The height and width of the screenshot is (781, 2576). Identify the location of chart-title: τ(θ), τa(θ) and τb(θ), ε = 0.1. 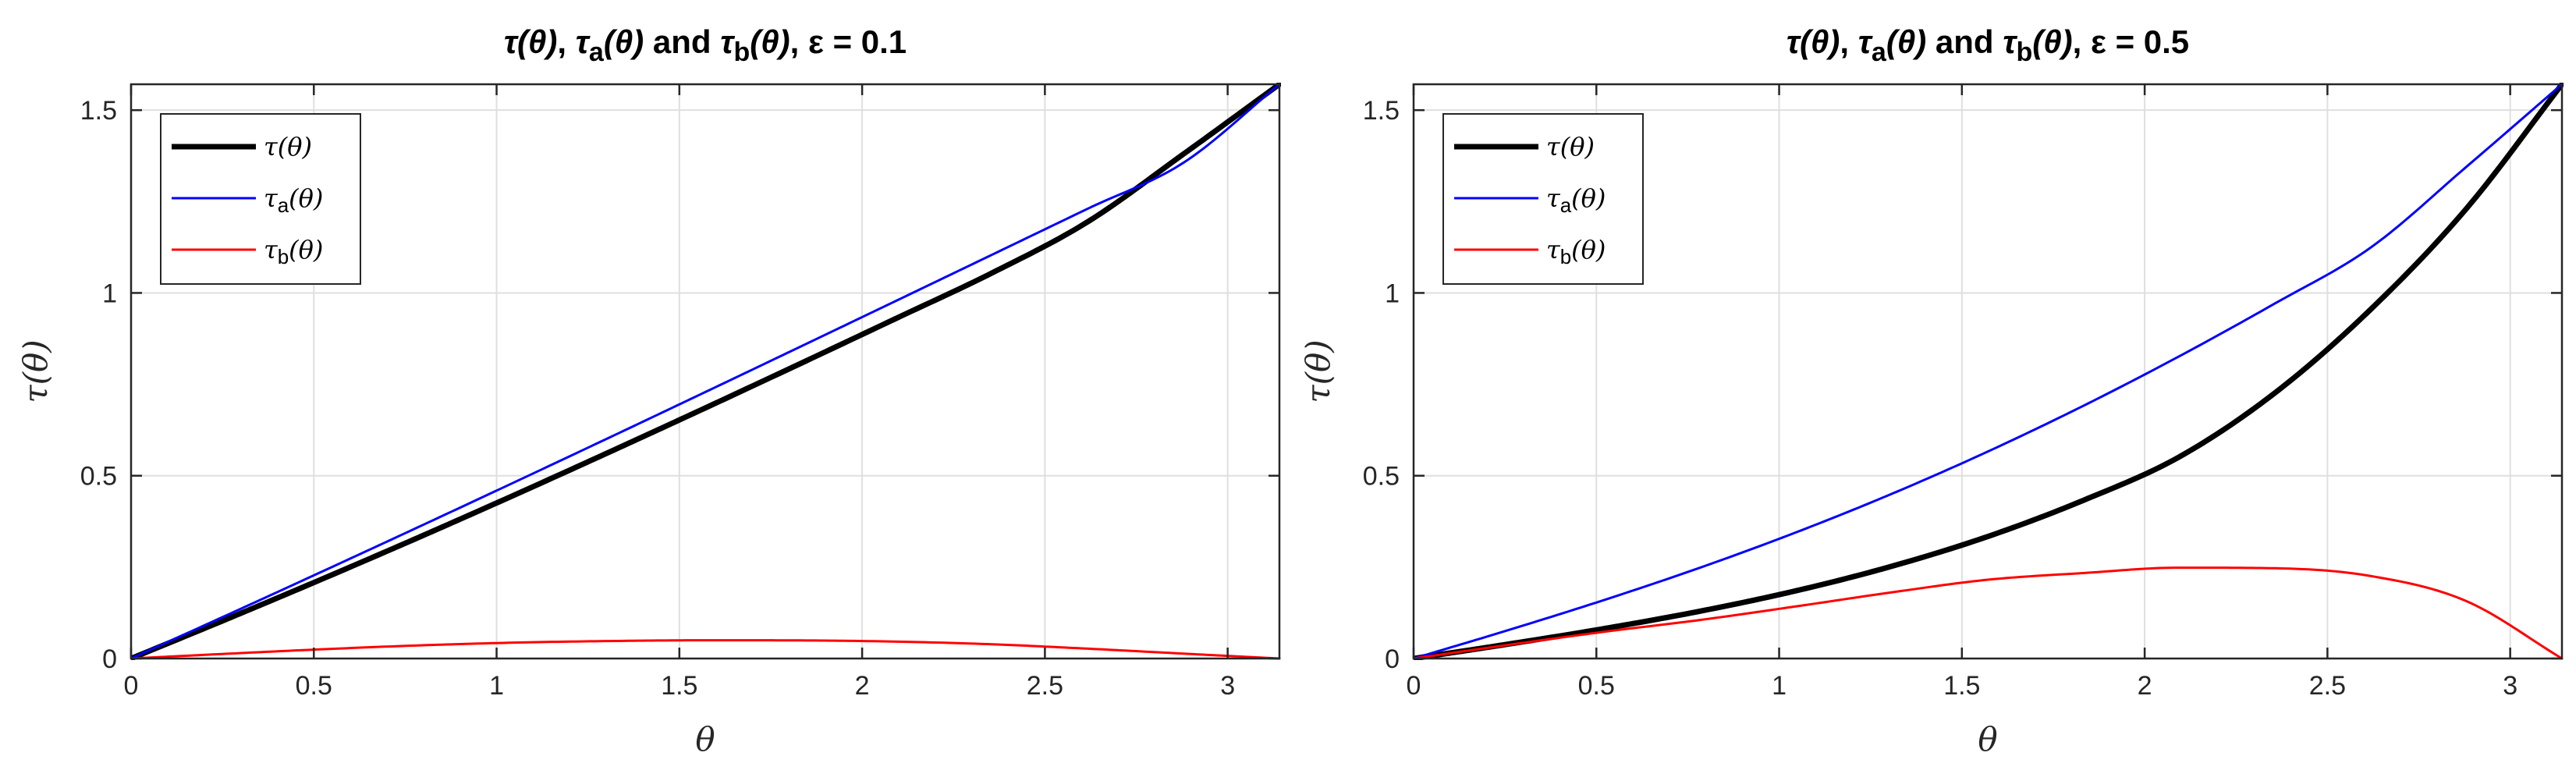
(705, 45).